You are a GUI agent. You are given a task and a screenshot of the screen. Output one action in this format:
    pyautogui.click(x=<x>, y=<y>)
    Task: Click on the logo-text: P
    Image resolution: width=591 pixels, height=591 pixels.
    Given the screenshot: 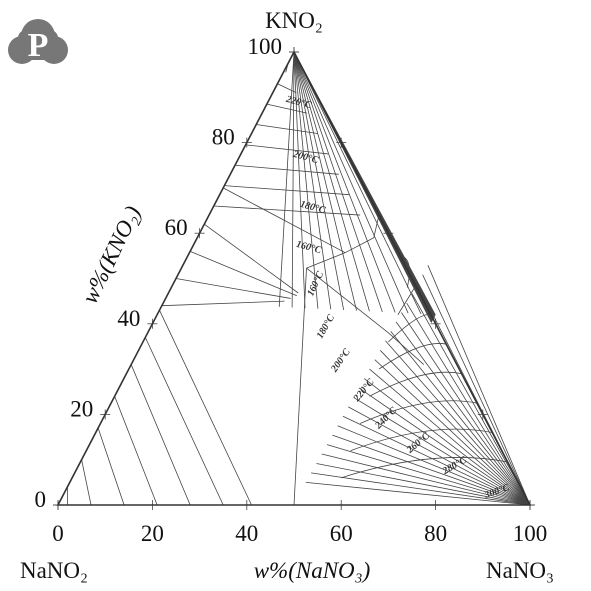 What is the action you would take?
    pyautogui.click(x=38, y=45)
    